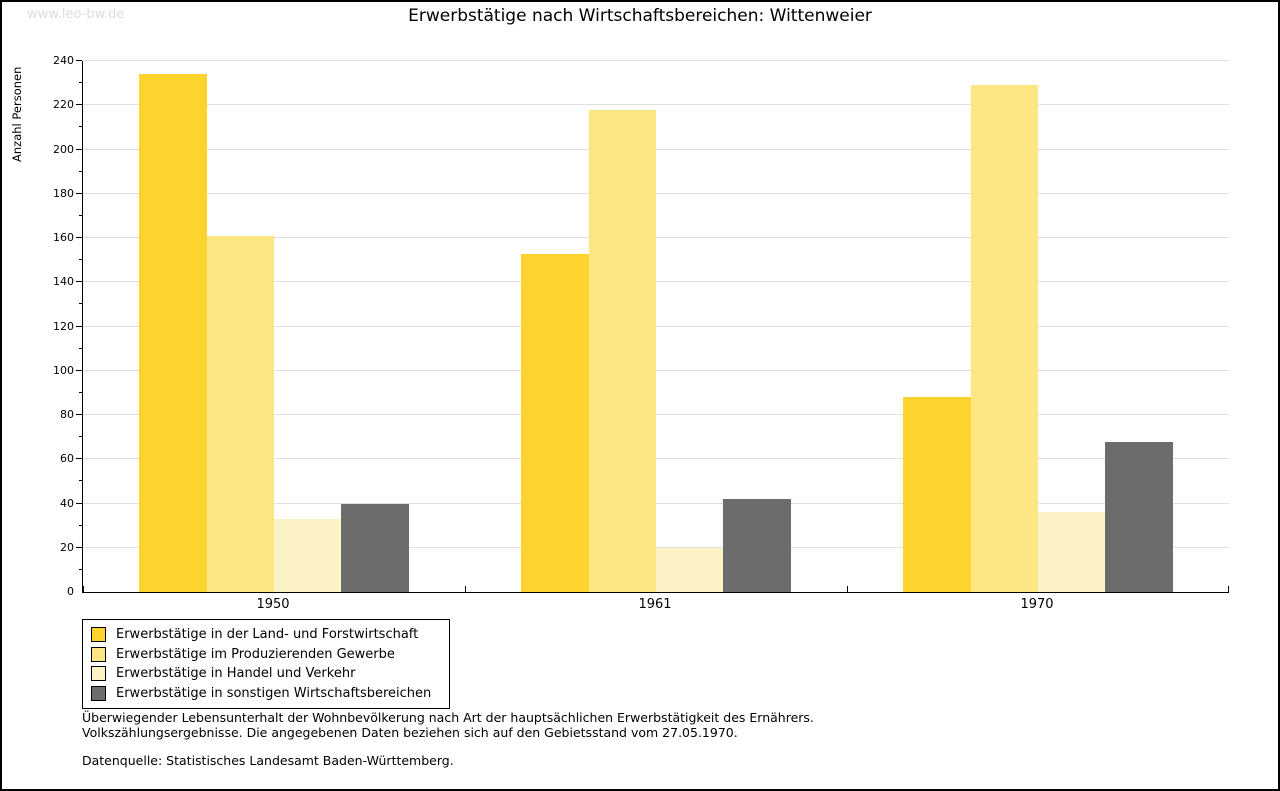 The image size is (1280, 791). Describe the element at coordinates (63, 282) in the screenshot. I see `y-tick-label-140: 140` at that location.